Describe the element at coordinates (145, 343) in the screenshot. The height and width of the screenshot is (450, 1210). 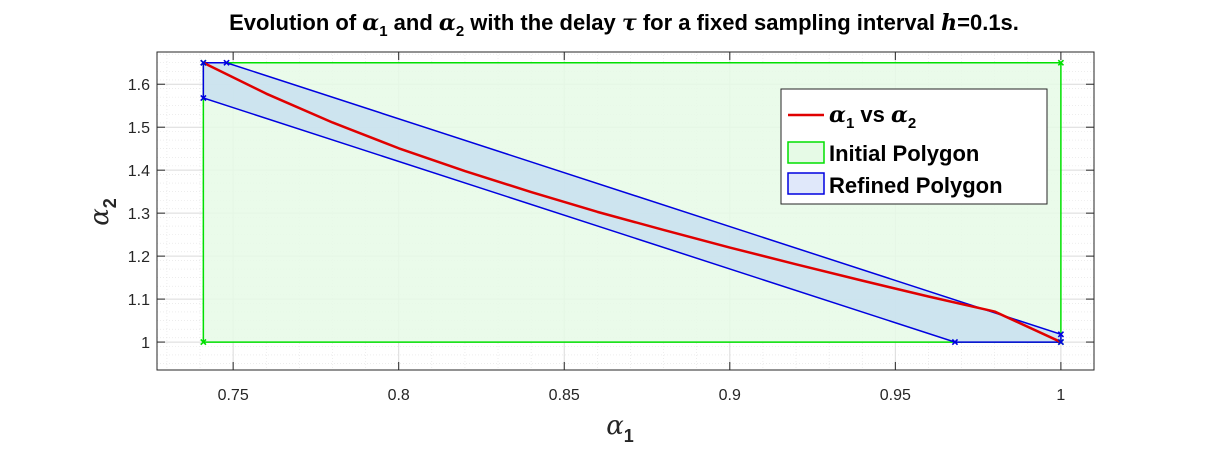
I see `y-tick-label: 1` at that location.